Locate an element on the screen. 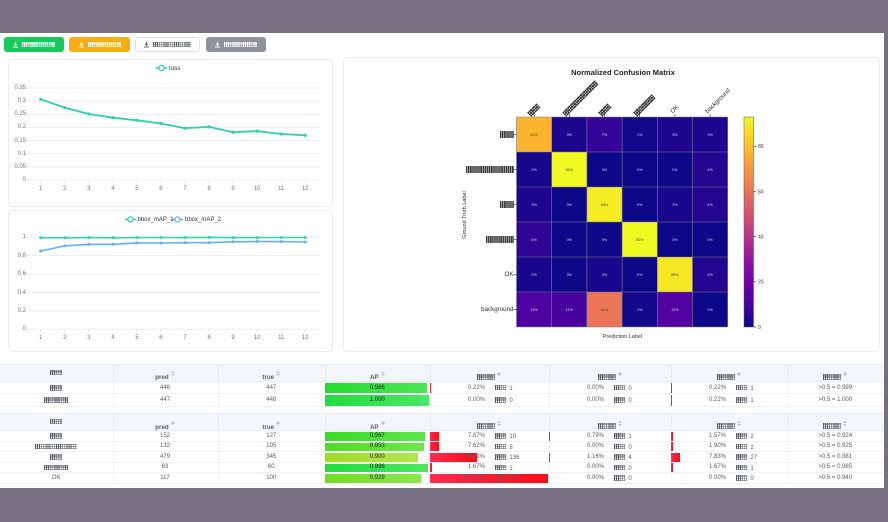 The height and width of the screenshot is (522, 888). svg-text: 80 is located at coordinates (761, 147).